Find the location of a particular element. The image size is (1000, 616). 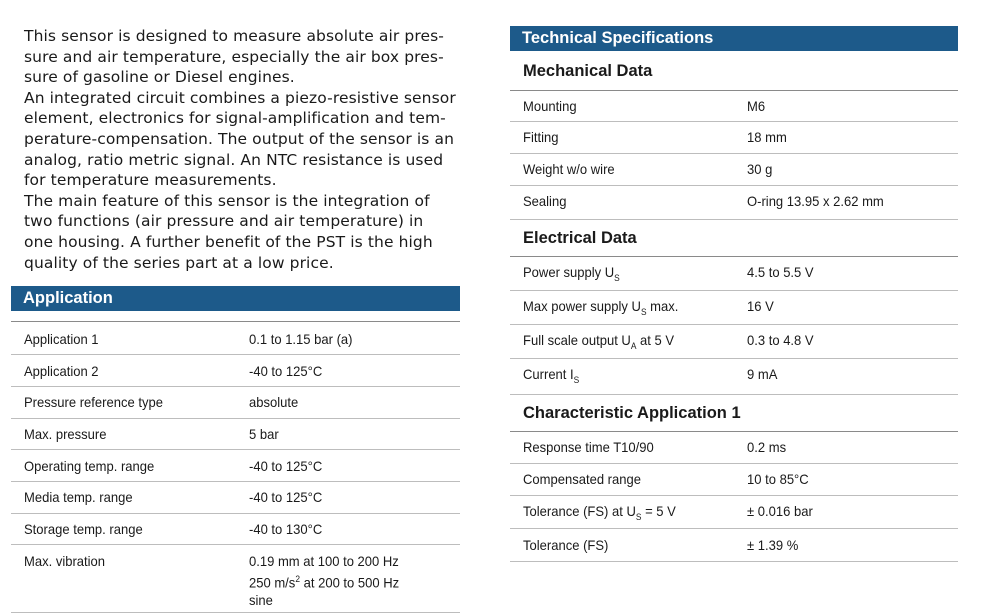

spec-row-value: 30 g is located at coordinates (760, 169).